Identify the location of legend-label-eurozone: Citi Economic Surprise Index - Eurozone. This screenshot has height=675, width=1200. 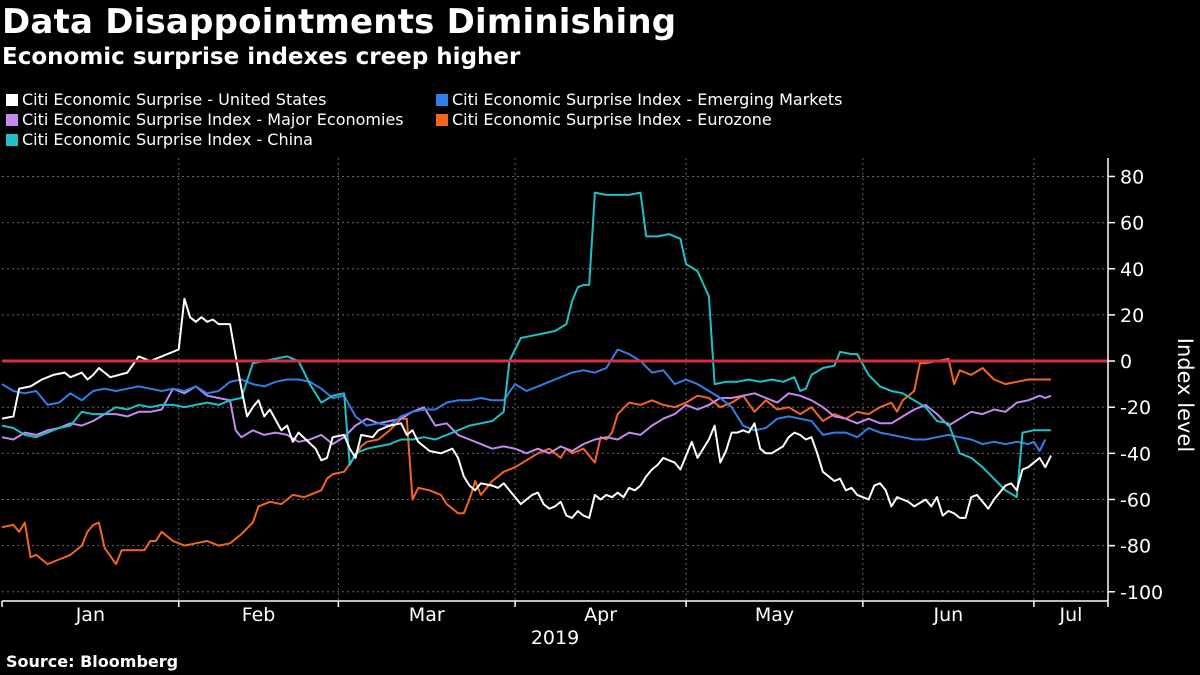
(612, 119).